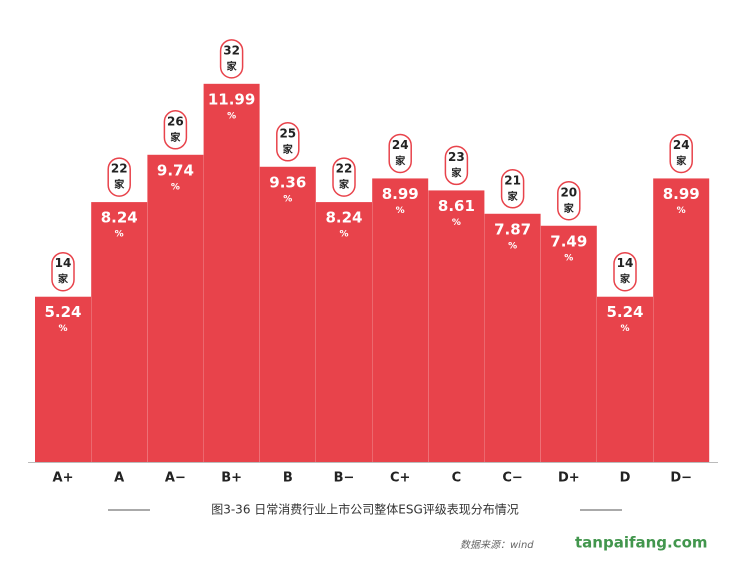  Describe the element at coordinates (569, 478) in the screenshot. I see `x-tick-label: D+` at that location.